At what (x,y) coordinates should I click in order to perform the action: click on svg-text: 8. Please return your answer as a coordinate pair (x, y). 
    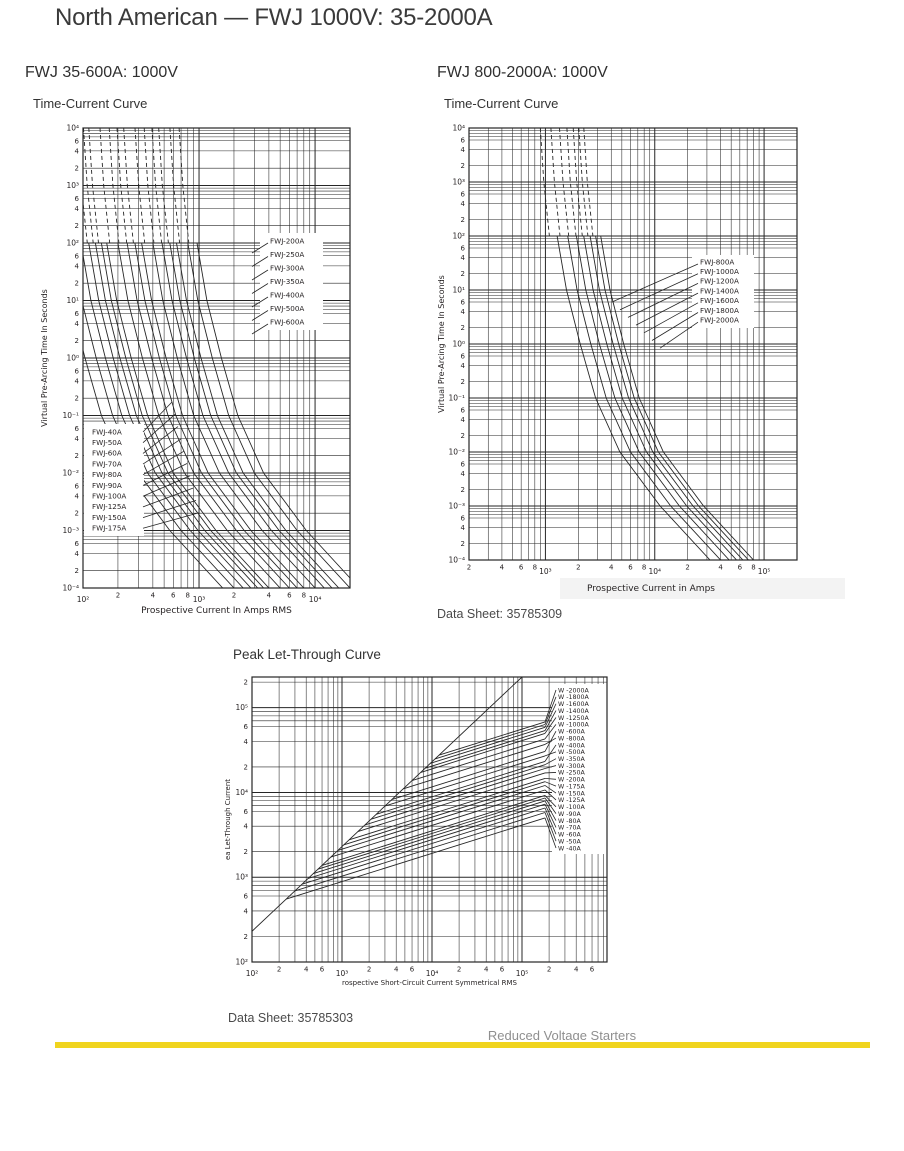
    Looking at the image, I should click on (753, 568).